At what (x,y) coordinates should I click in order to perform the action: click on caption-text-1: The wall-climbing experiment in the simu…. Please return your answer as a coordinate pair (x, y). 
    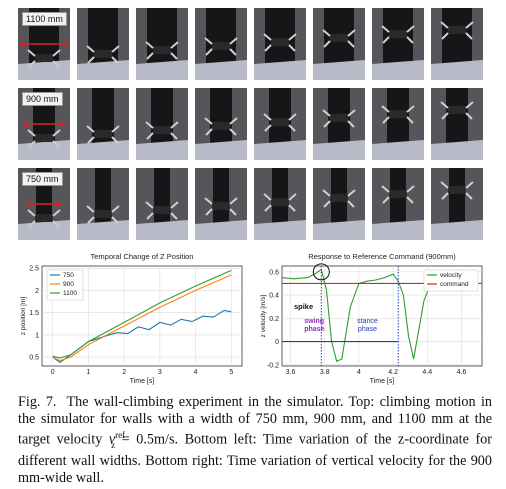
    Looking at the image, I should click on (255, 421).